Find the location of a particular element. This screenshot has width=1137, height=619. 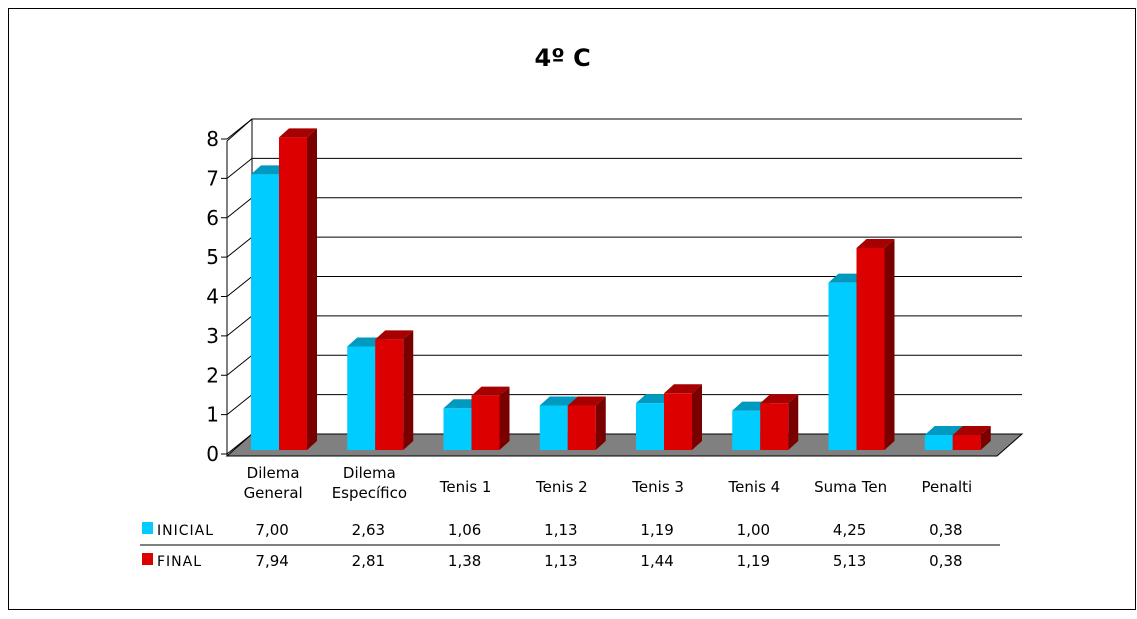

legend-swatch-inicial is located at coordinates (147, 528).